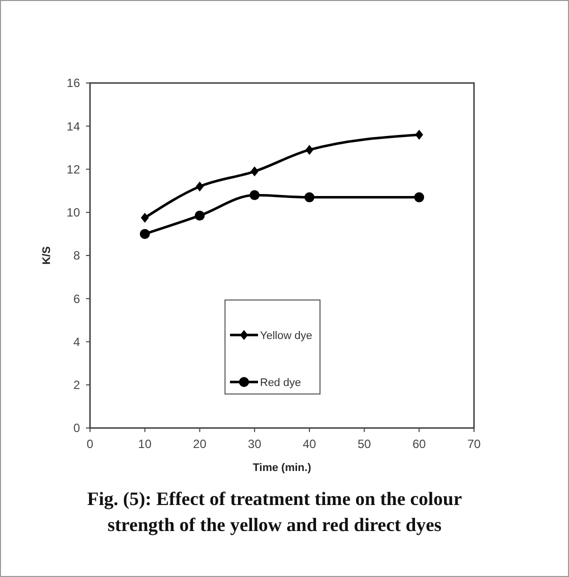 The width and height of the screenshot is (569, 577). Describe the element at coordinates (419, 444) in the screenshot. I see `x-tick-label: 60` at that location.